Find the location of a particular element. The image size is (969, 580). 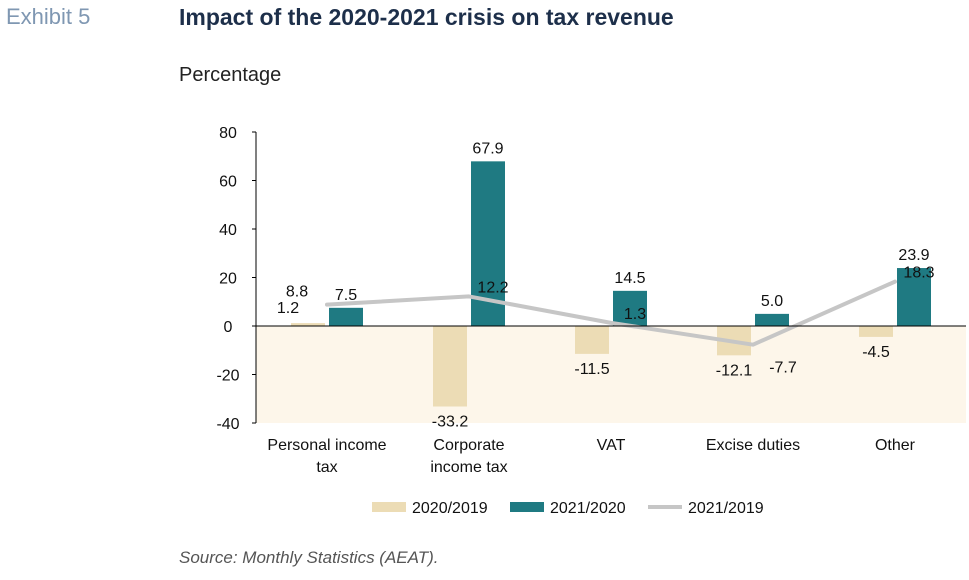

x-category-label: Excise duties is located at coordinates (753, 445).